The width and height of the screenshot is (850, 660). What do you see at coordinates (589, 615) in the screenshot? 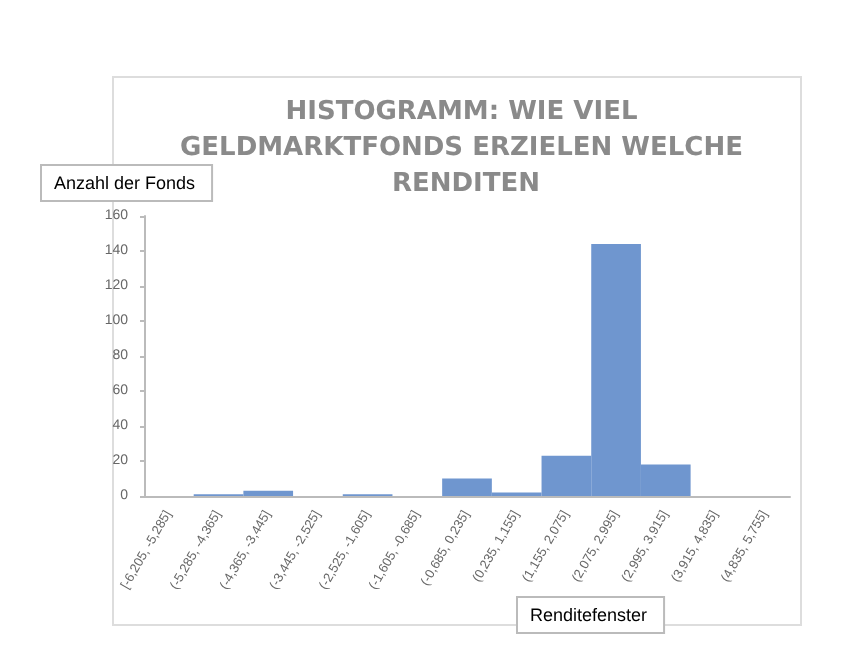
I see `x-axis-title: Renditefenster` at bounding box center [589, 615].